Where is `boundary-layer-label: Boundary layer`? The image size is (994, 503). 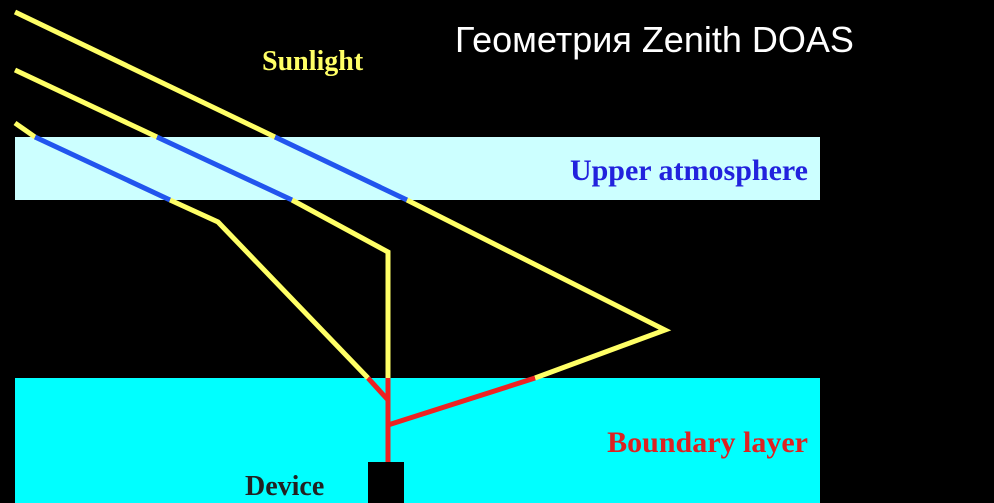
boundary-layer-label: Boundary layer is located at coordinates (707, 442).